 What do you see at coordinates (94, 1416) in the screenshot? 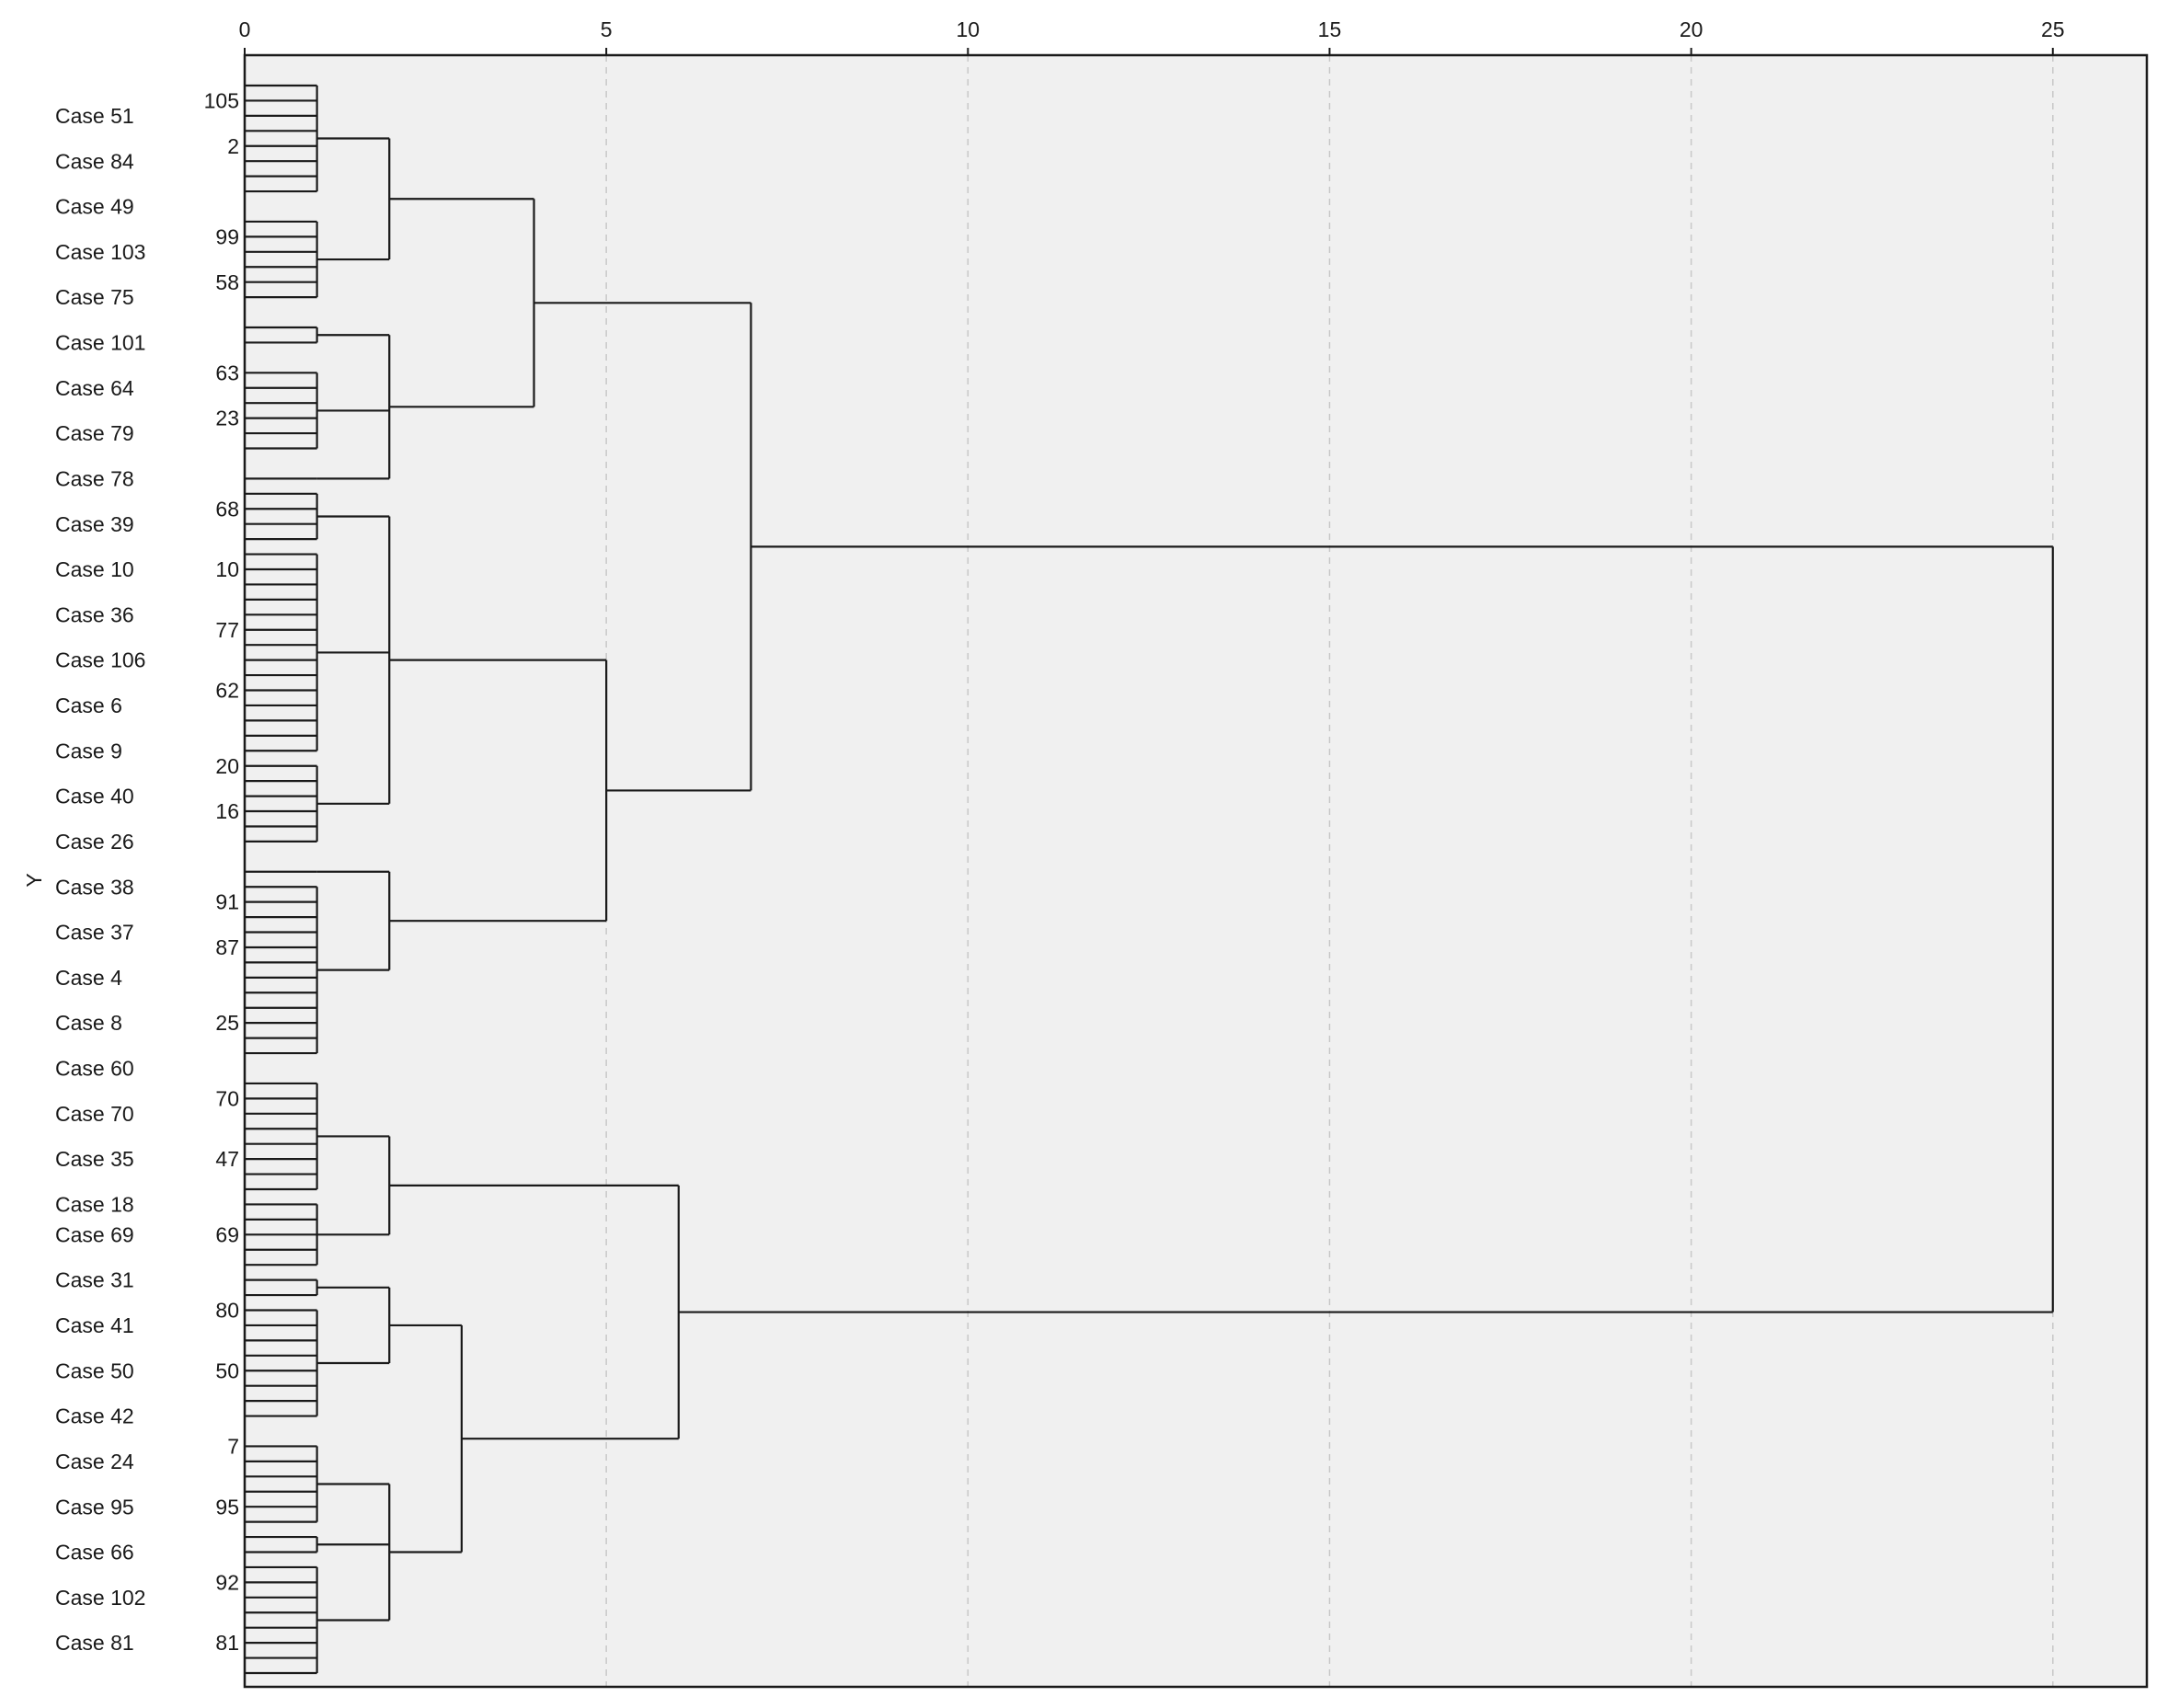
I see `case-label: Case 42` at bounding box center [94, 1416].